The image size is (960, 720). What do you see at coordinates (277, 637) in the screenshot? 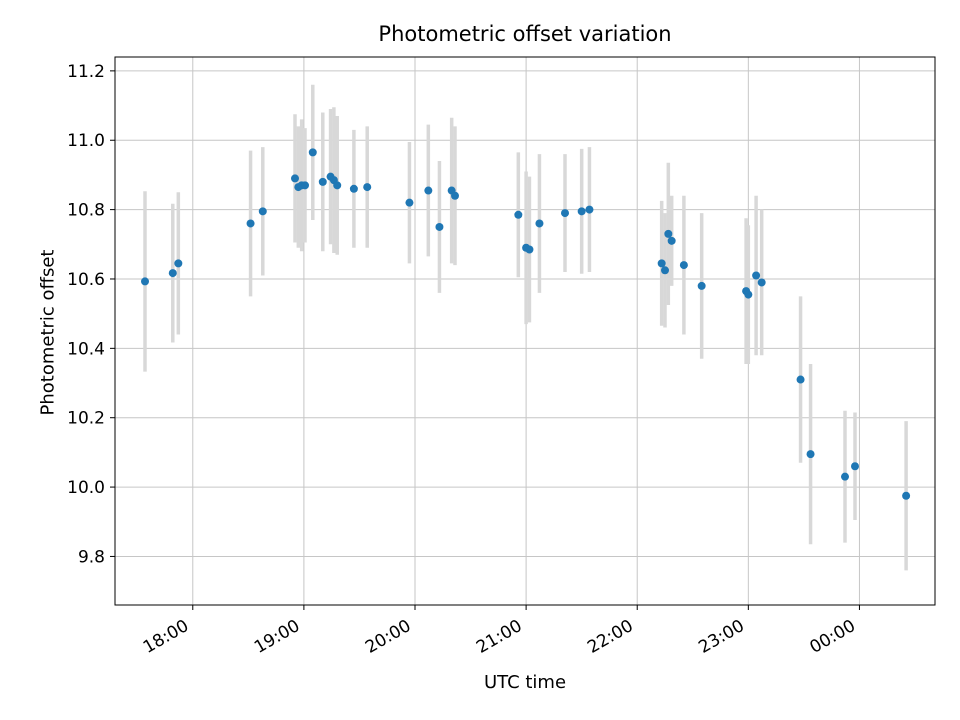
I see `x-tick-label: 19:00` at bounding box center [277, 637].